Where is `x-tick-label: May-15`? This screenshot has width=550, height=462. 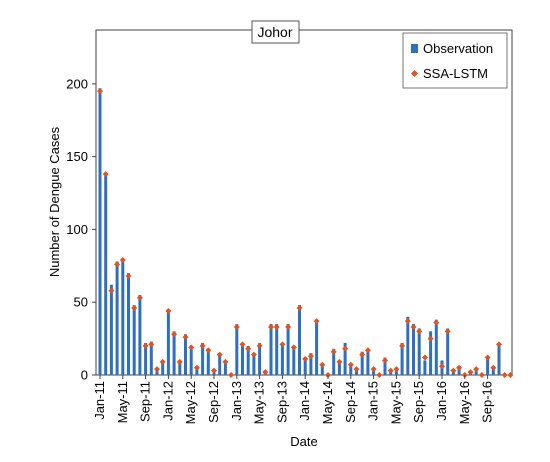
x-tick-label: May-15 is located at coordinates (395, 402).